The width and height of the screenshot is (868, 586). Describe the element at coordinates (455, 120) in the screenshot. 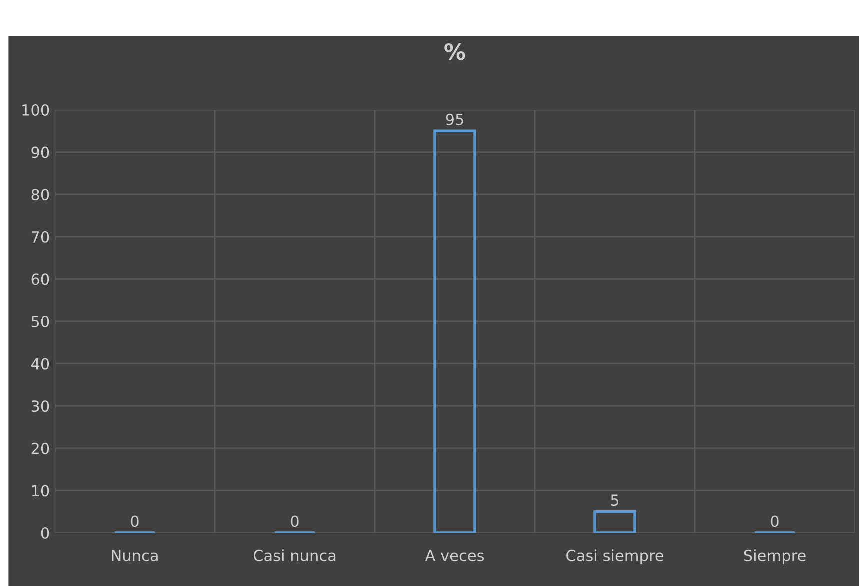

I see `data-label: 95` at that location.